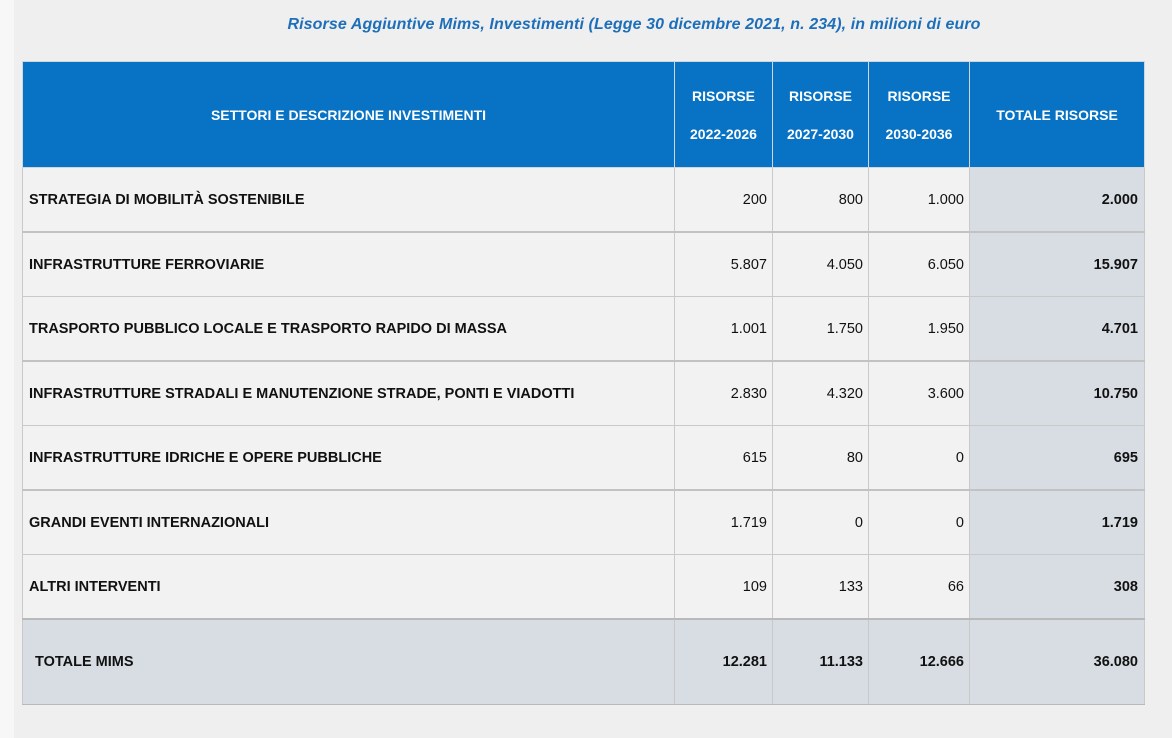 This screenshot has width=1172, height=738. What do you see at coordinates (723, 200) in the screenshot?
I see `row-value-2022-2026: 200` at bounding box center [723, 200].